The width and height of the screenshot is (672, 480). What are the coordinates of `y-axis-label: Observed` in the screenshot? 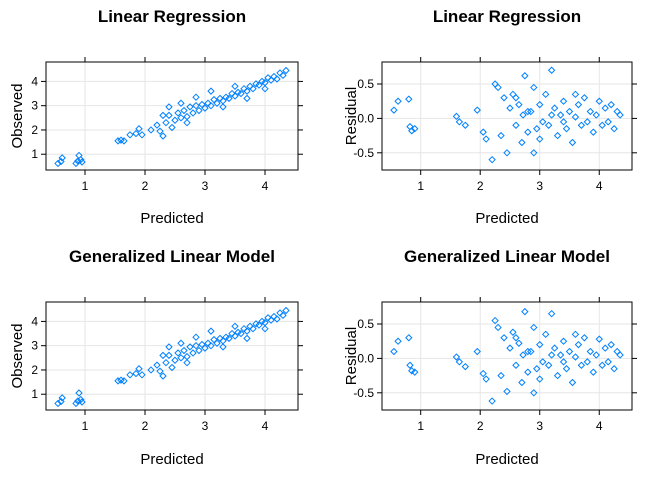 It's located at (17, 355).